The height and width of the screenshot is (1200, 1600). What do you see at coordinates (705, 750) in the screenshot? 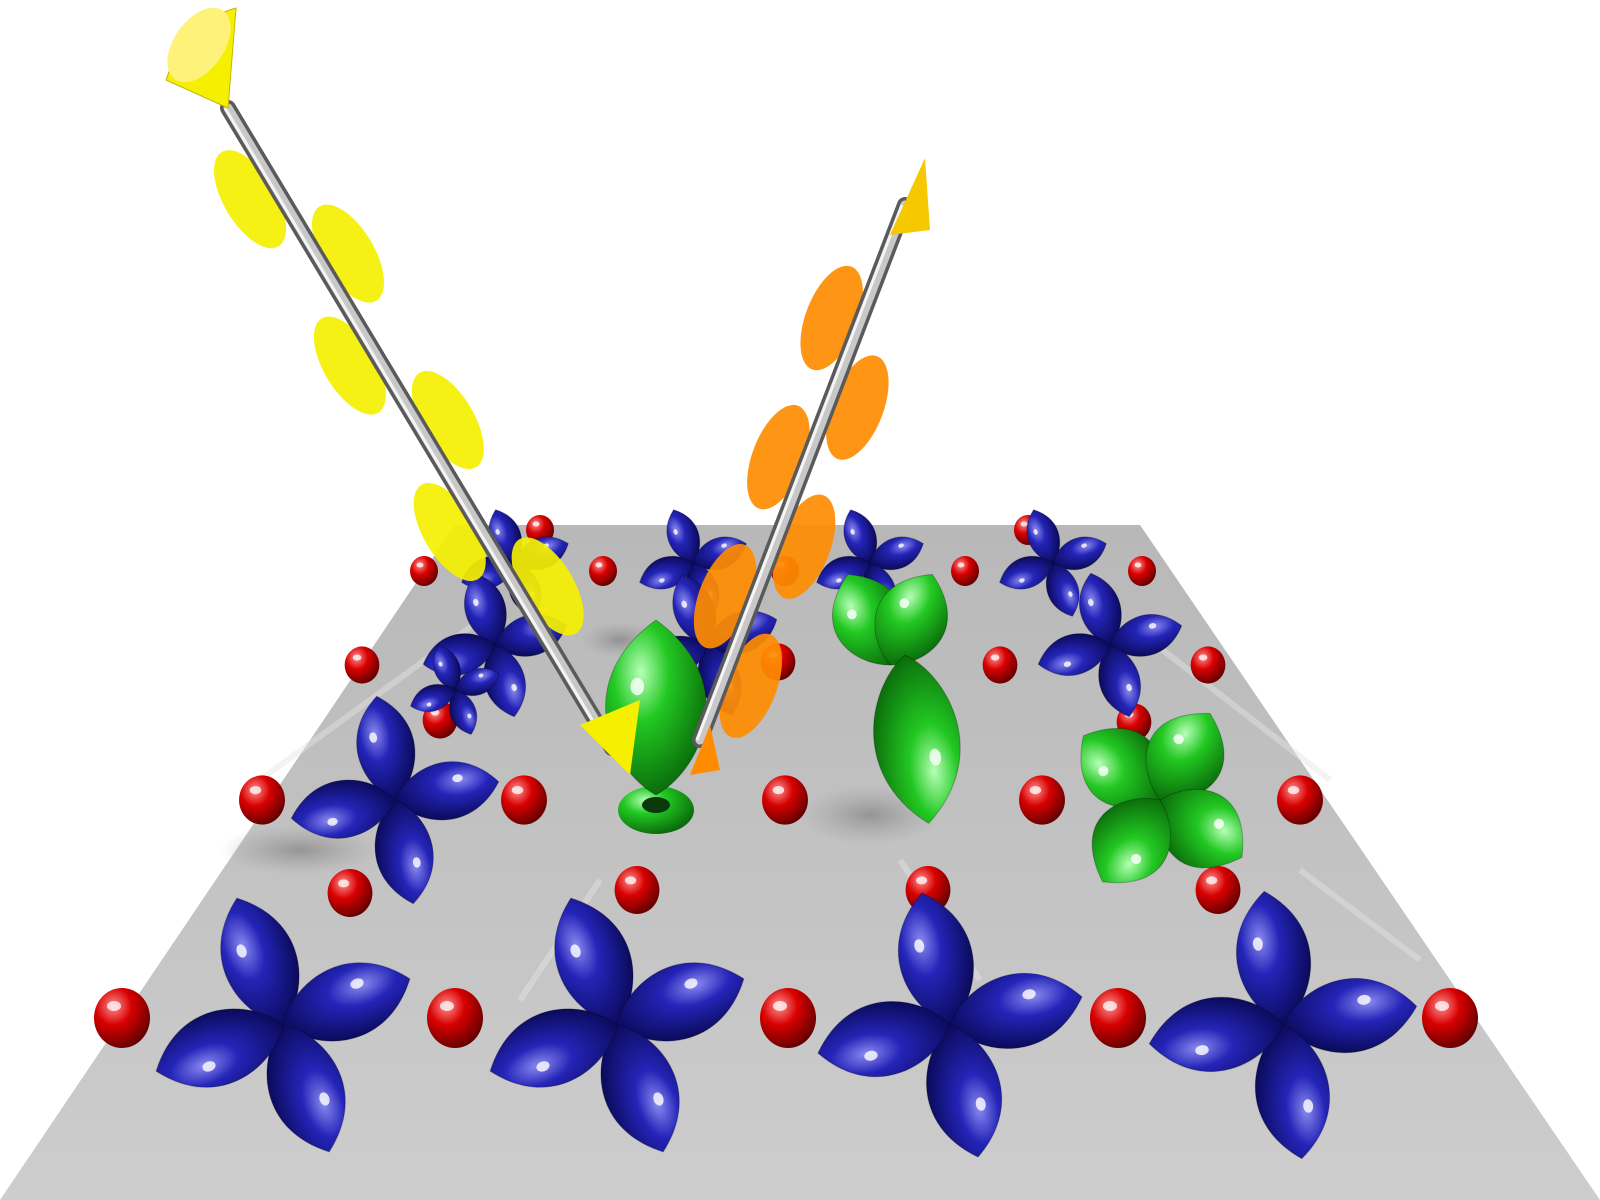
I see `scattered-beam-base` at bounding box center [705, 750].